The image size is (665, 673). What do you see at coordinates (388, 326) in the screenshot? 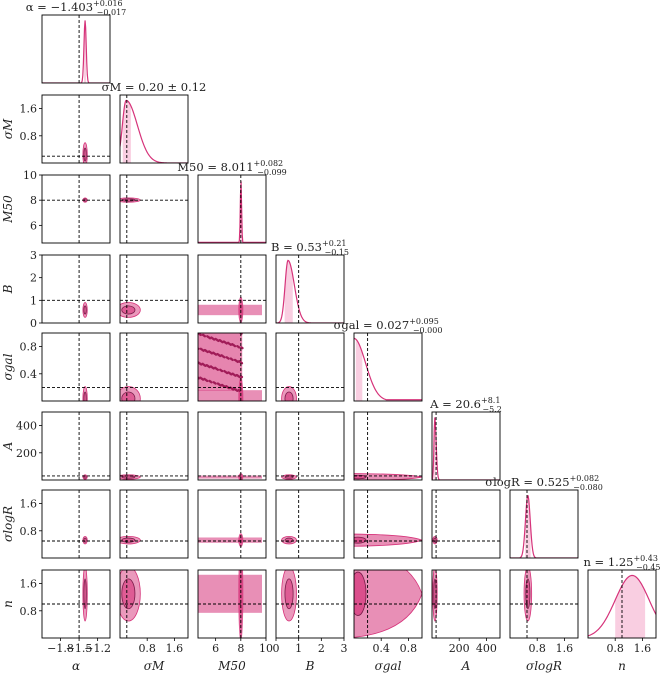
I see `panel-title: σgal = 0.027+0.095 −0.000` at bounding box center [388, 326].